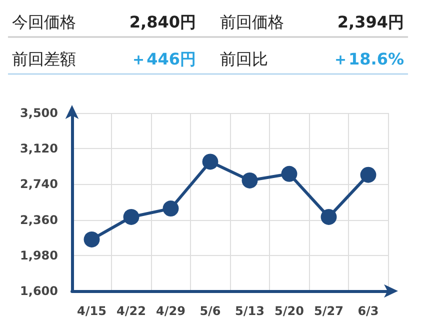 The width and height of the screenshot is (428, 334). Describe the element at coordinates (44, 22) in the screenshot. I see `text: 今回価格` at that location.